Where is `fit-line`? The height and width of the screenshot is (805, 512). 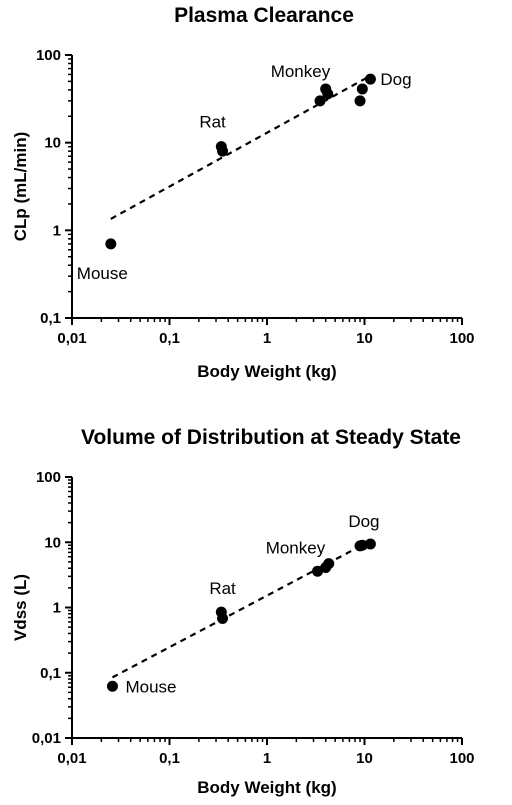 fit-line is located at coordinates (240, 147).